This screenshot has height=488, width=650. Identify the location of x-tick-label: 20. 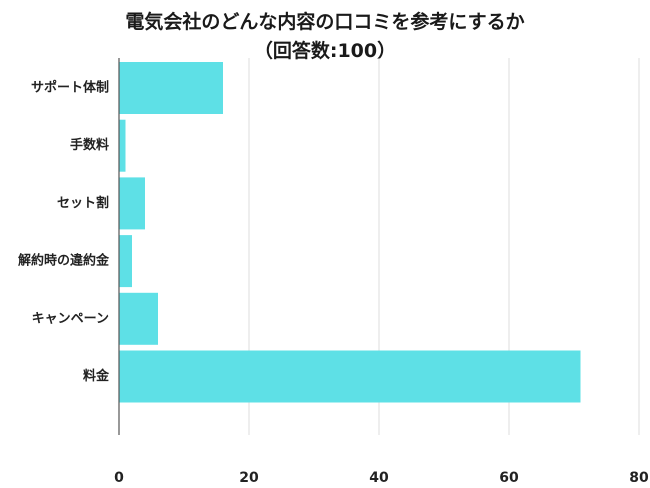
(249, 478).